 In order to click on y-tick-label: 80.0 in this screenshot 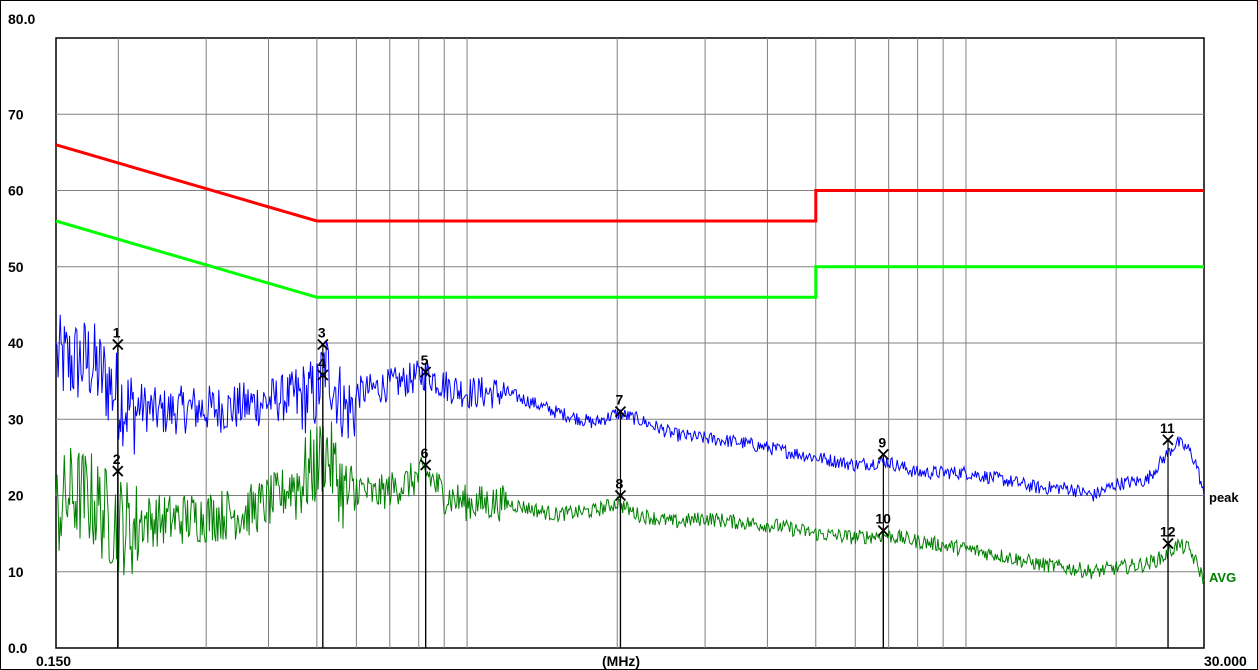, I will do `click(21, 19)`.